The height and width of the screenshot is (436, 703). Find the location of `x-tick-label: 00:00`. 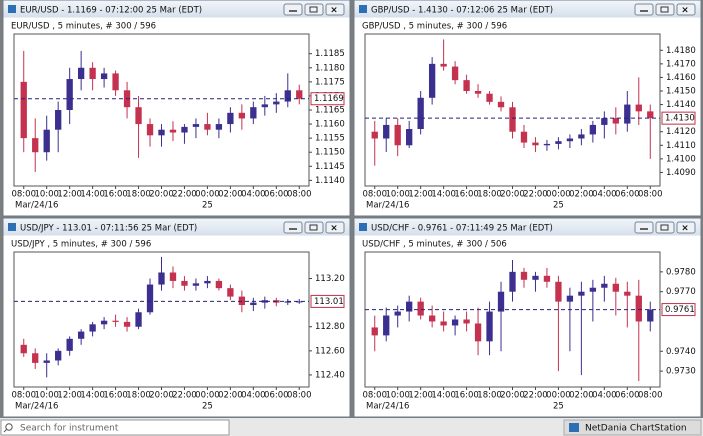

x-tick-label: 00:00 is located at coordinates (558, 396).